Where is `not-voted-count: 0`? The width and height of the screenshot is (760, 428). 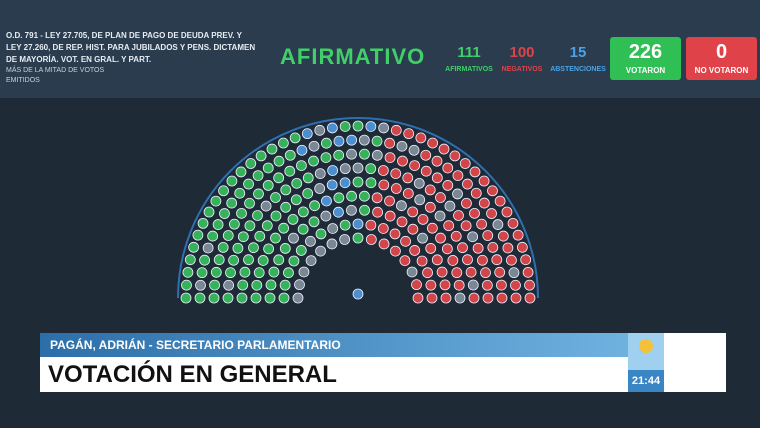
not-voted-count: 0 is located at coordinates (721, 52).